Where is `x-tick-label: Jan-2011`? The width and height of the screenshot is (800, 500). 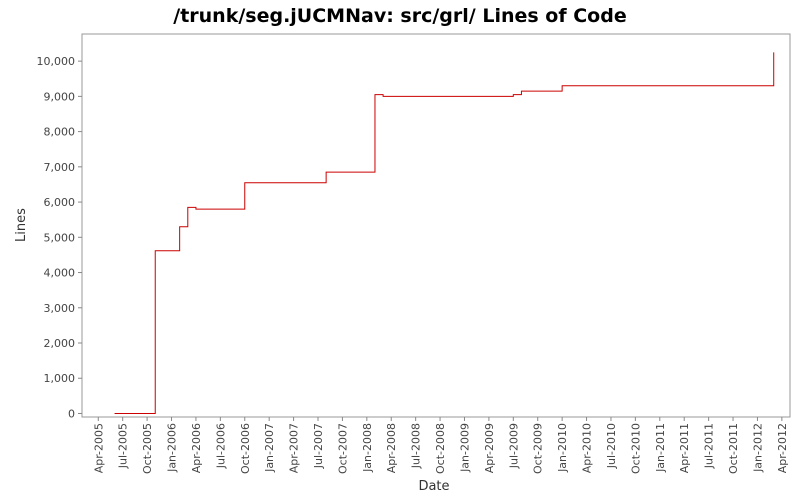 x-tick-label: Jan-2011 is located at coordinates (660, 448).